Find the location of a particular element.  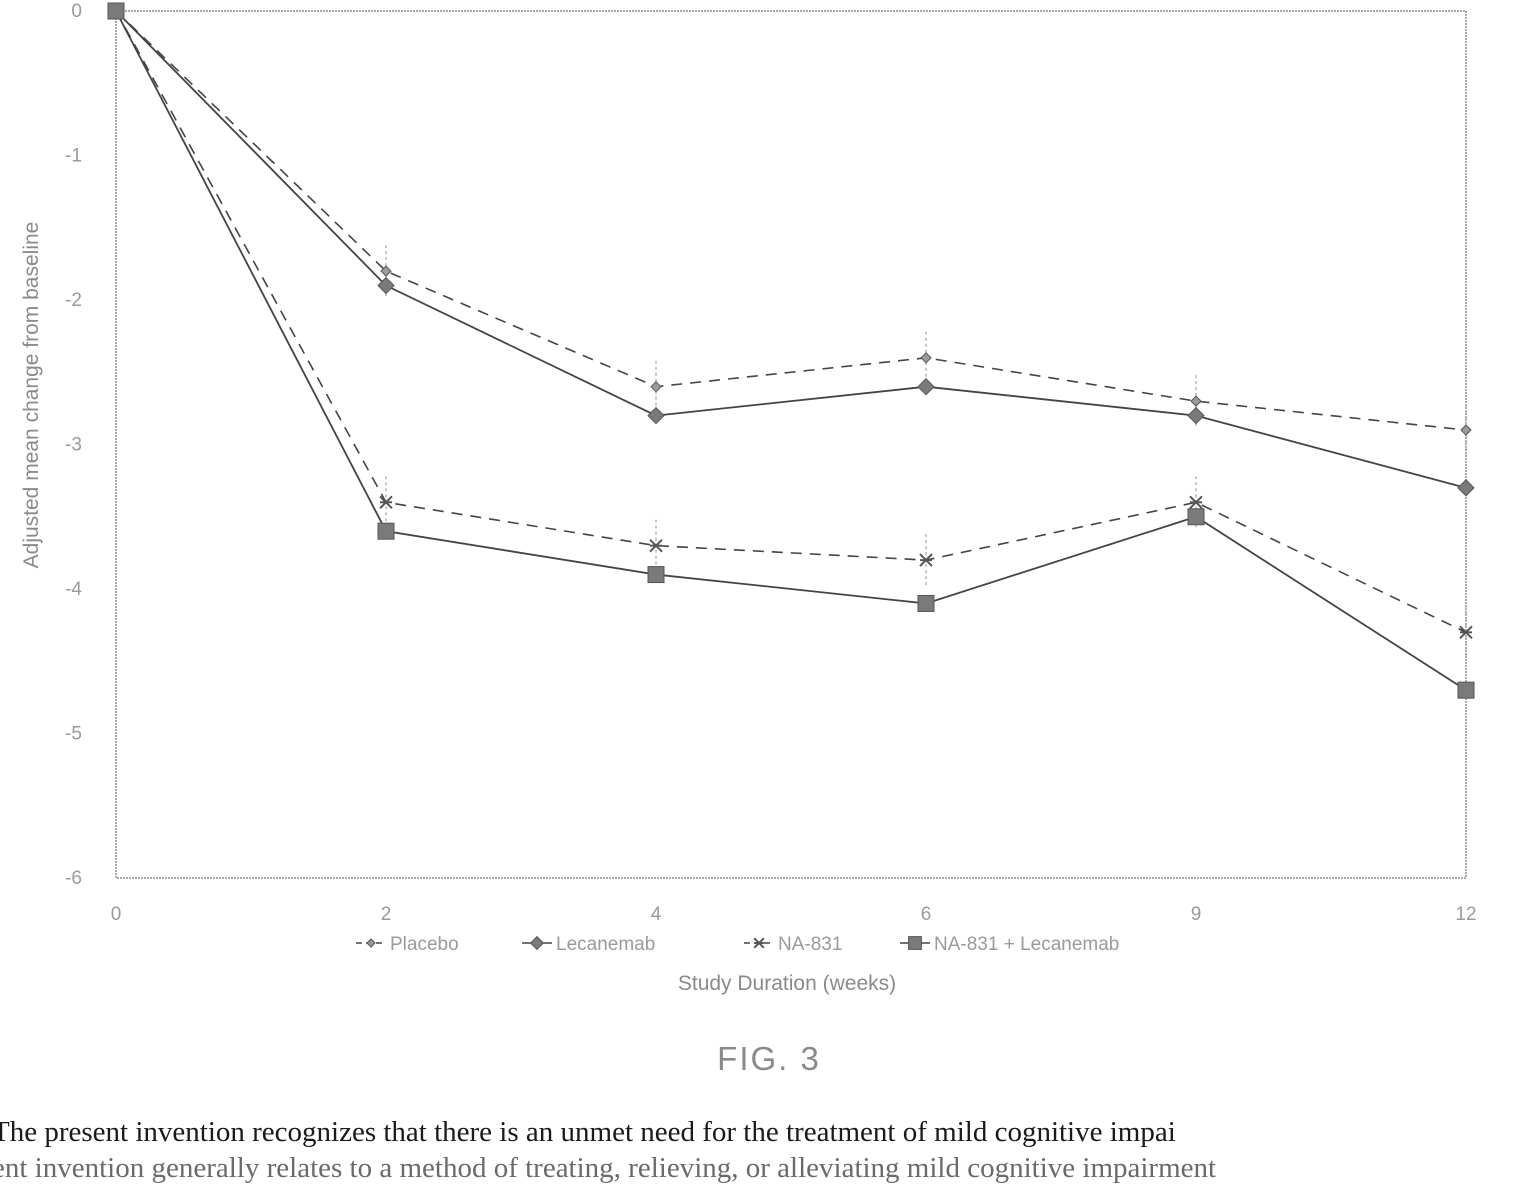

y-tick-label: -6 is located at coordinates (73, 878).